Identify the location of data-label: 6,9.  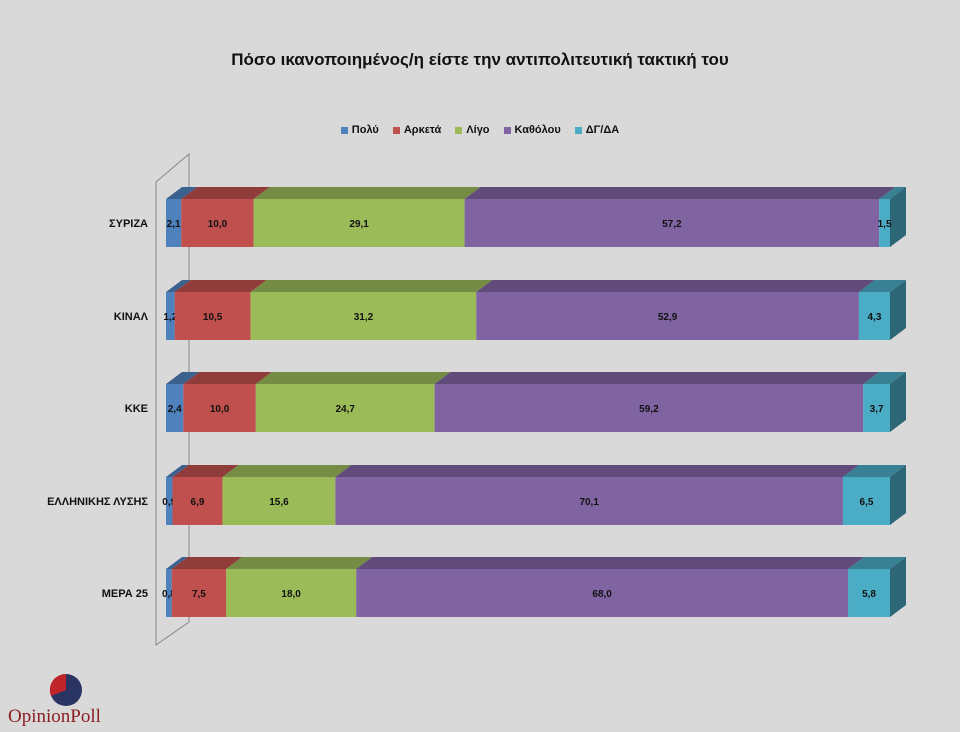
(198, 502).